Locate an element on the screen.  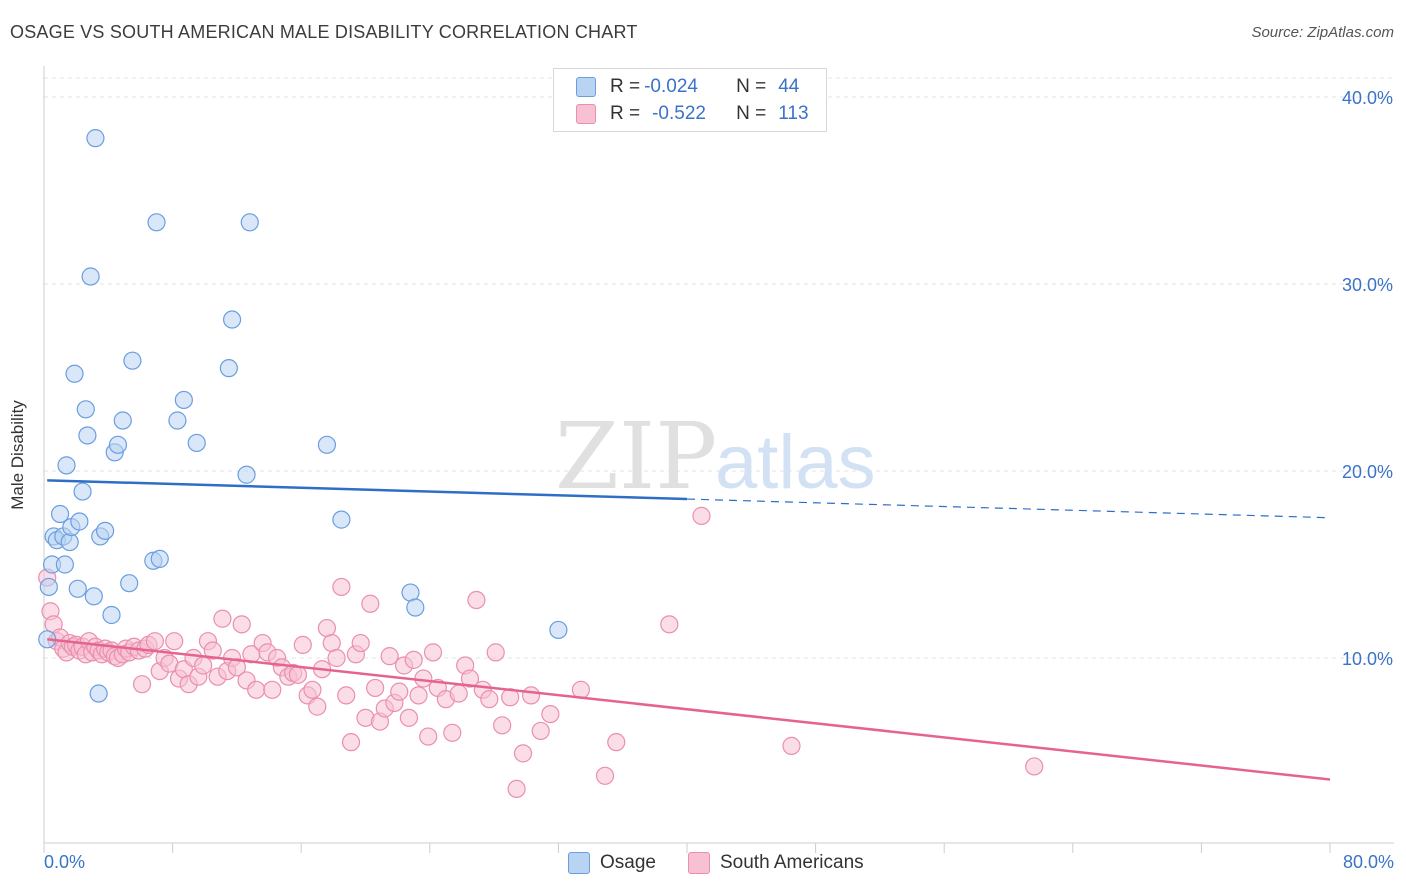
watermark-atlas: atlas is located at coordinates (795, 462).